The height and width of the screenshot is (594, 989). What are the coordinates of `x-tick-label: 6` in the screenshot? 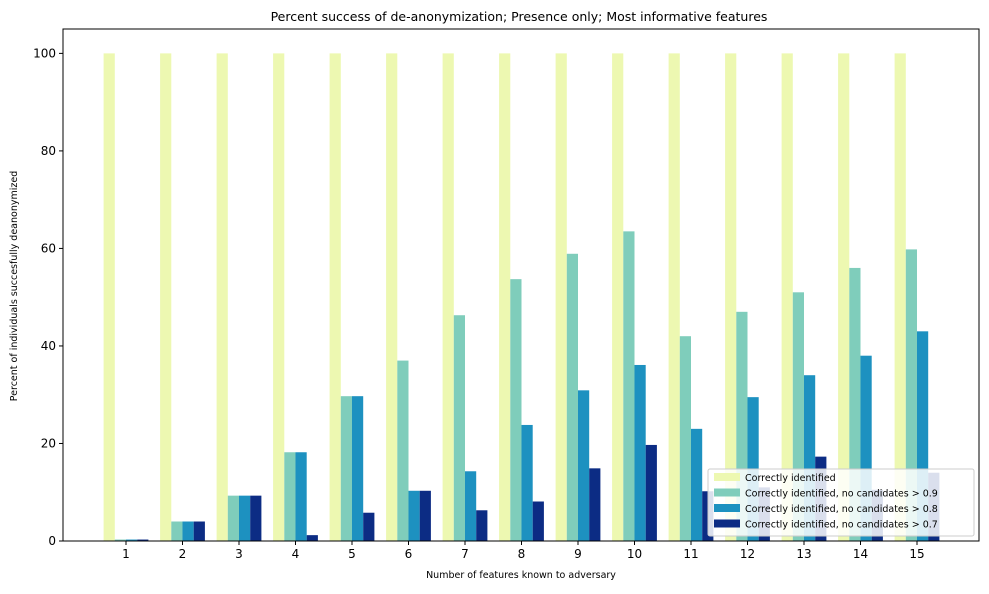 It's located at (409, 554).